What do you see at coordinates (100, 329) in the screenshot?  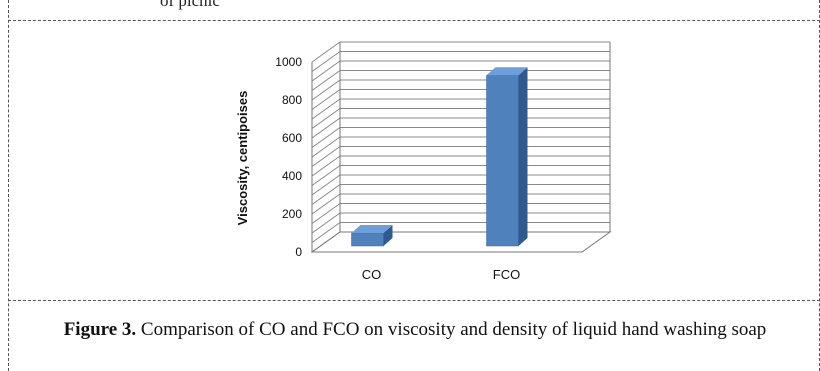 I see `caption-label: Figure 3.` at bounding box center [100, 329].